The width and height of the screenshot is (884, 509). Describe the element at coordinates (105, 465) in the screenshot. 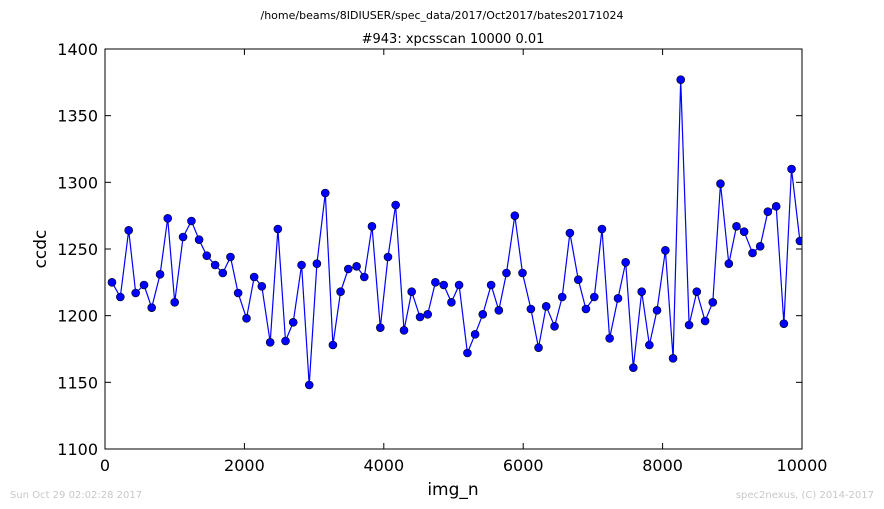

I see `x-tick-label: 0` at that location.